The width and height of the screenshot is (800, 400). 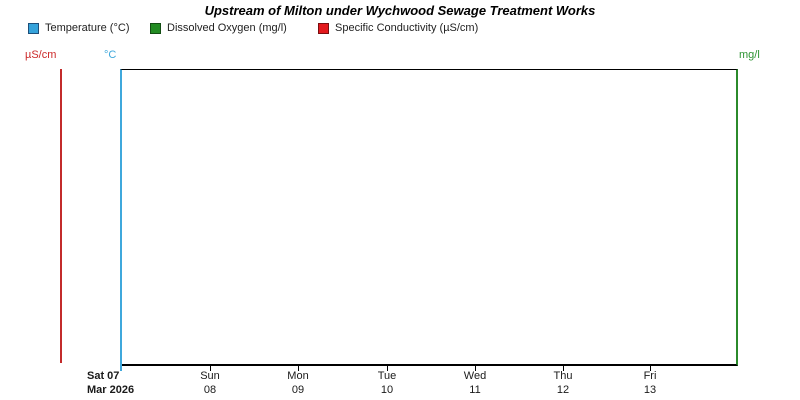 I want to click on legend-item-specific-conductivity: Specific Conductivity (µS/cm), so click(x=398, y=28).